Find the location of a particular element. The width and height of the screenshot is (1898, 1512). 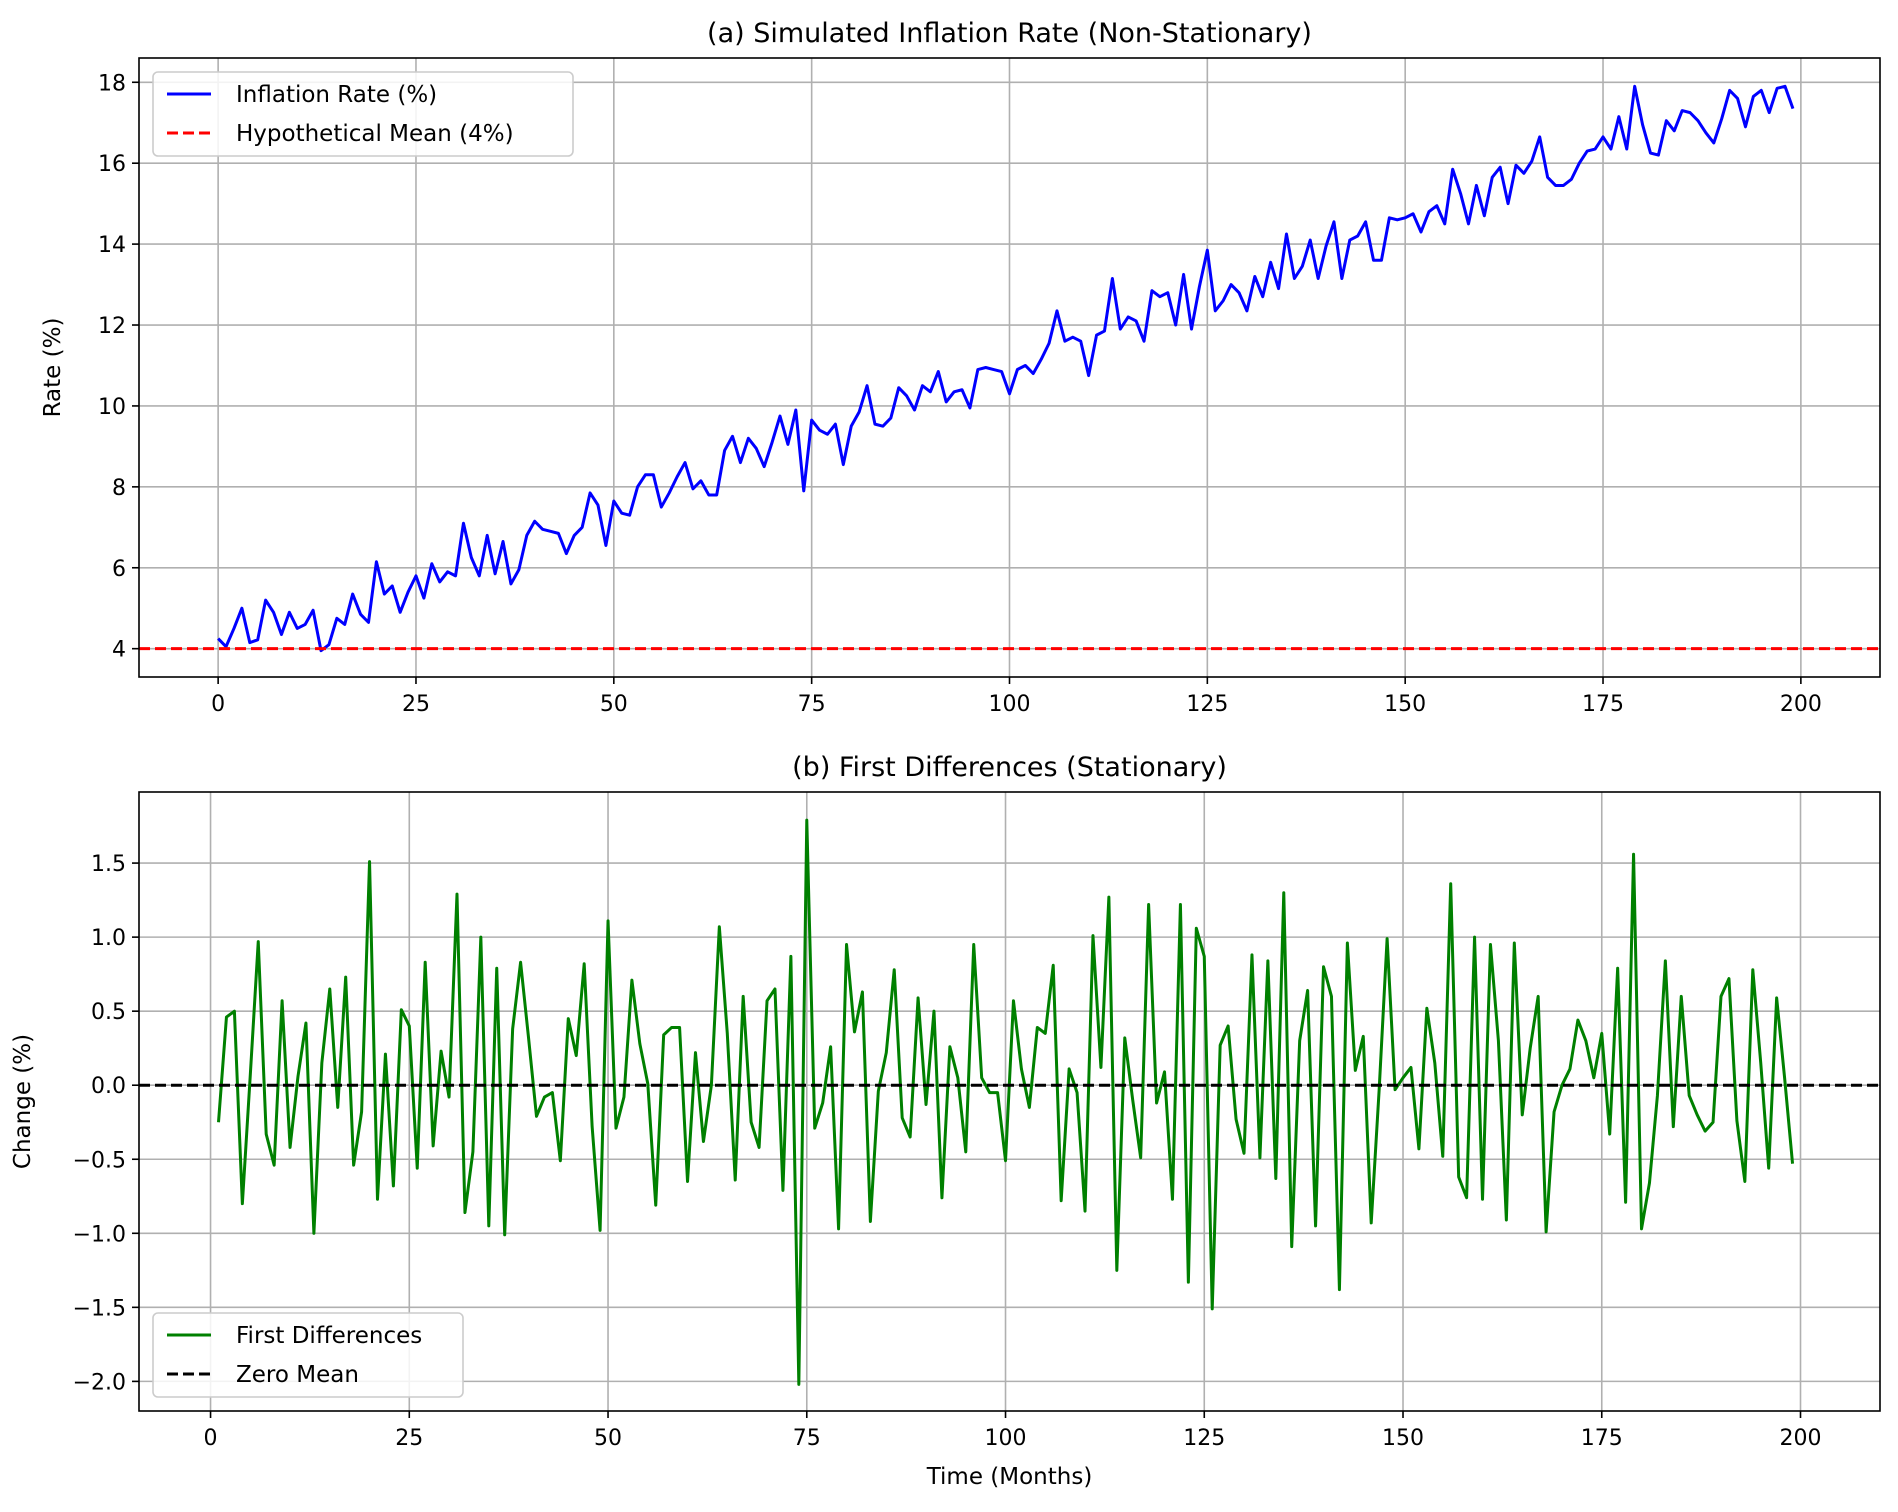

legend-entry: Zero Mean is located at coordinates (297, 1375).